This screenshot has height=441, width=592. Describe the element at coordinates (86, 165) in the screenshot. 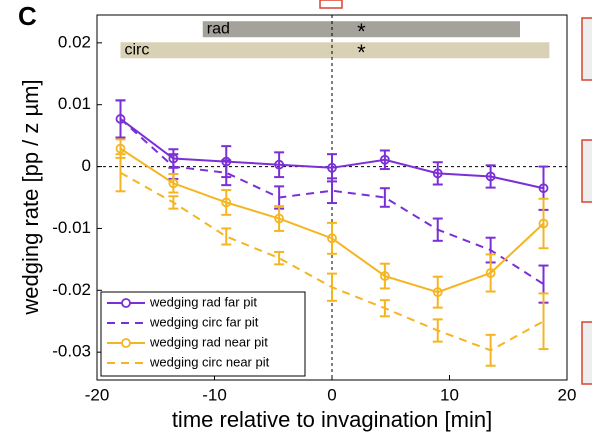

I see `y-tick-label: 0` at that location.